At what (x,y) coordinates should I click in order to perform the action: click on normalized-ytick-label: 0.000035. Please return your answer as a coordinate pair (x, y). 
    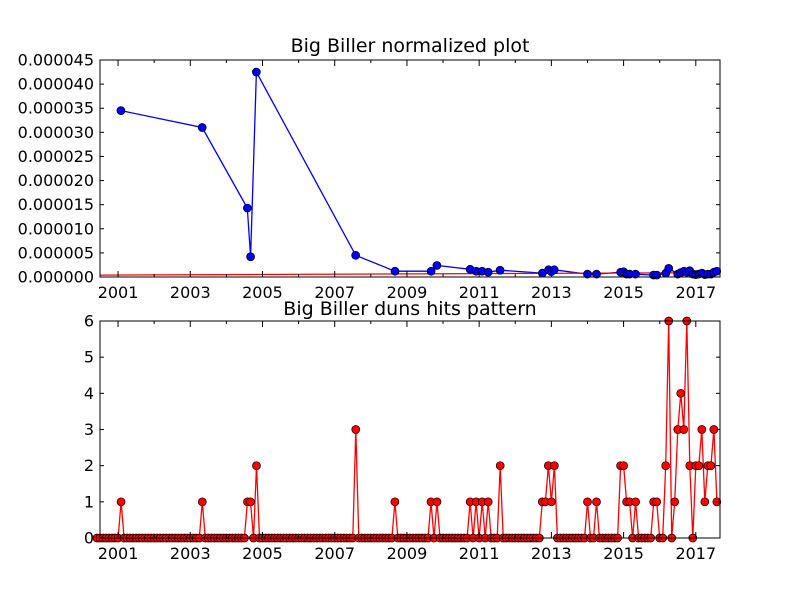
    Looking at the image, I should click on (56, 108).